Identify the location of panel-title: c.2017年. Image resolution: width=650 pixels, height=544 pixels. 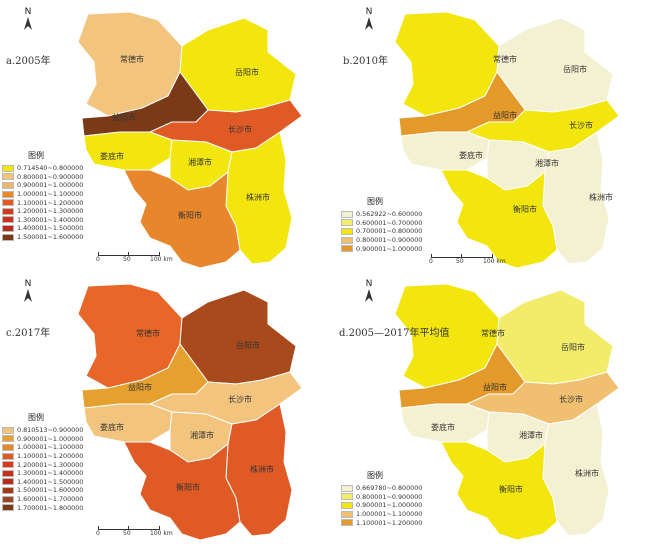
(28, 333).